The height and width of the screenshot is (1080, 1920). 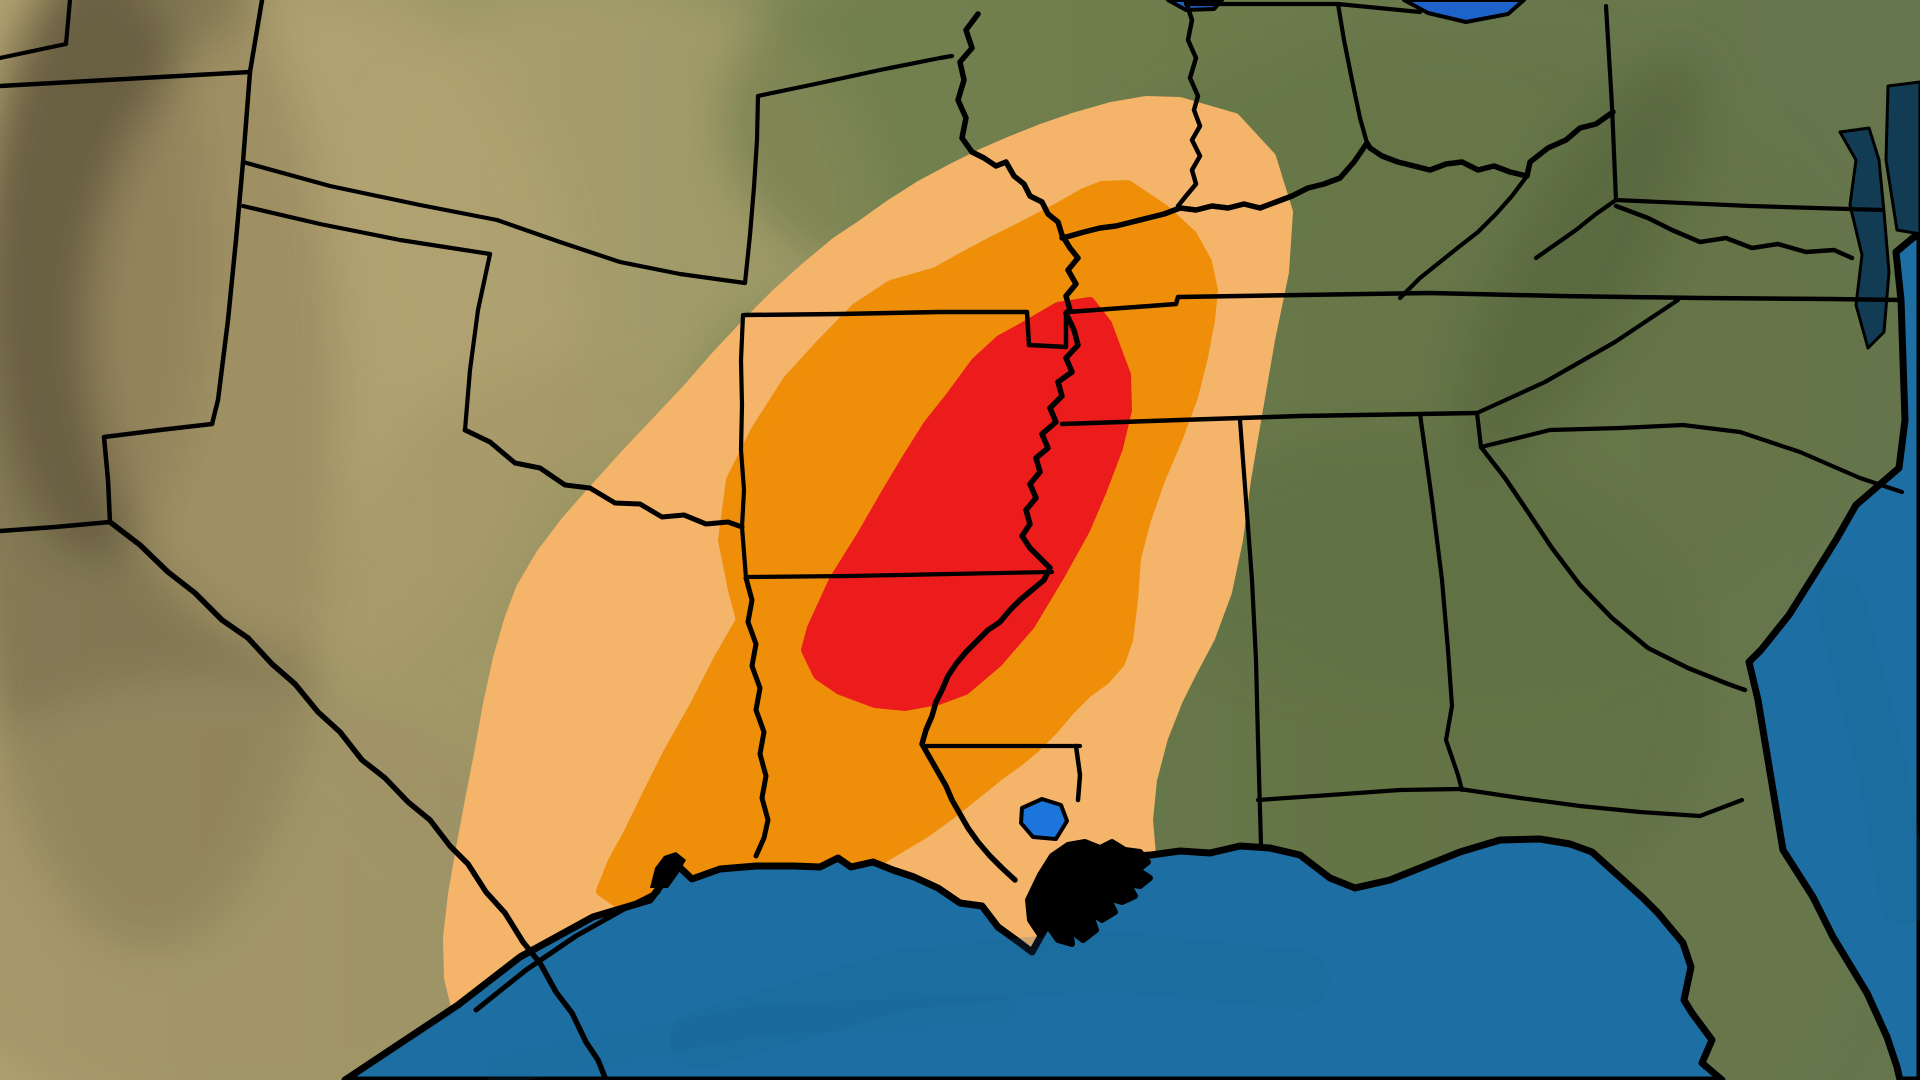 I want to click on border-pearl-river, so click(x=1078, y=773).